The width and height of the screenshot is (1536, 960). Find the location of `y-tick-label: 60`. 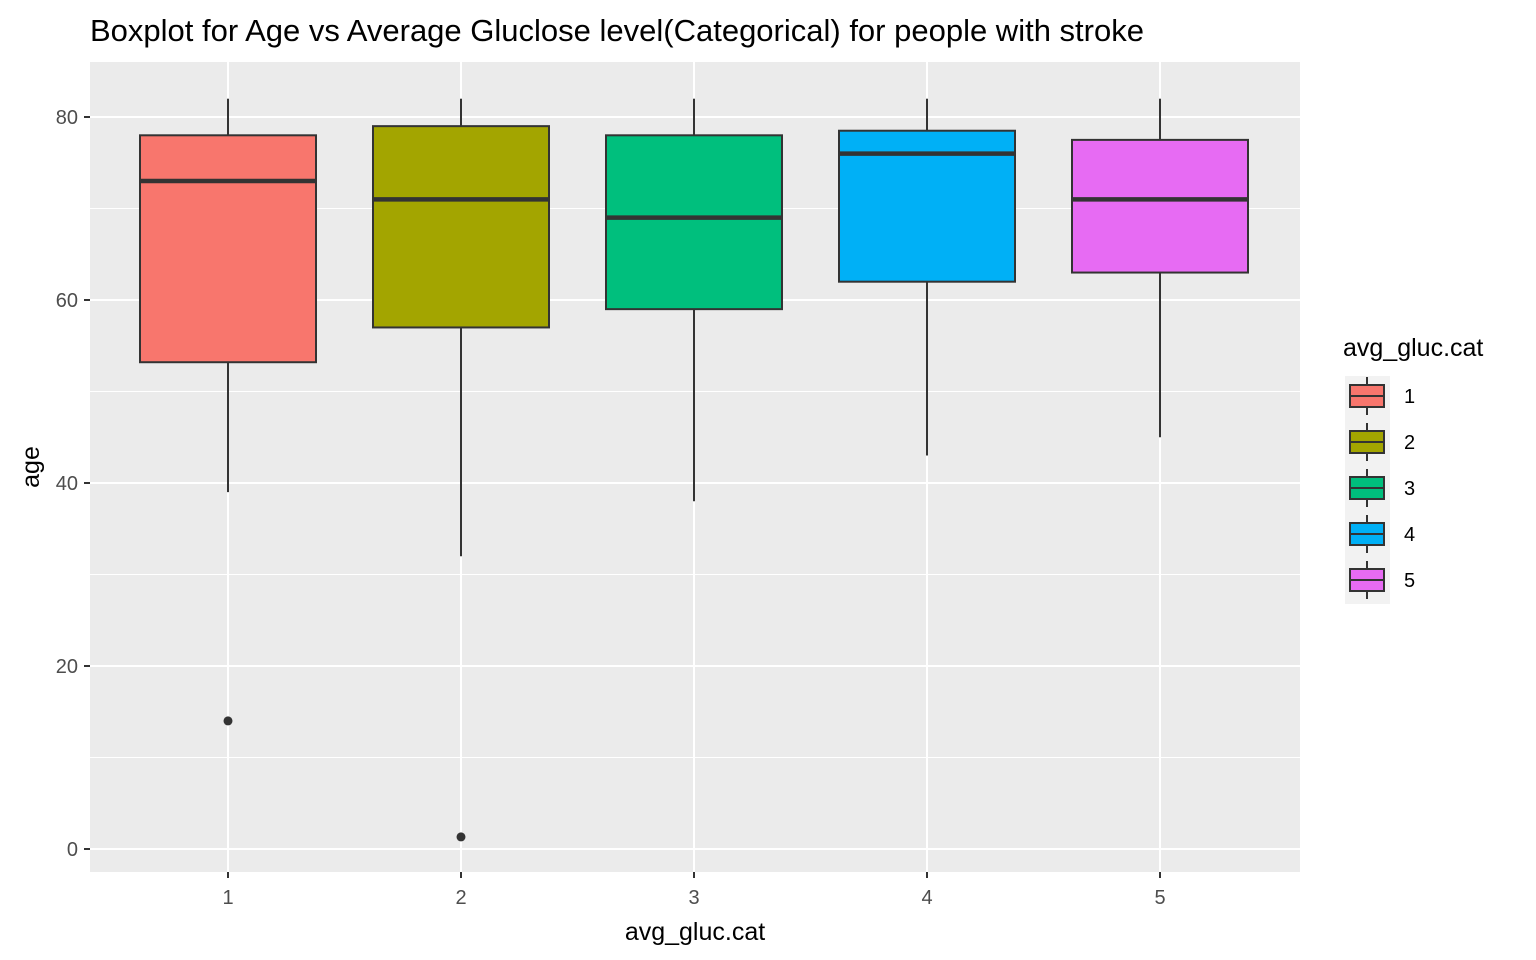

y-tick-label: 60 is located at coordinates (67, 301).